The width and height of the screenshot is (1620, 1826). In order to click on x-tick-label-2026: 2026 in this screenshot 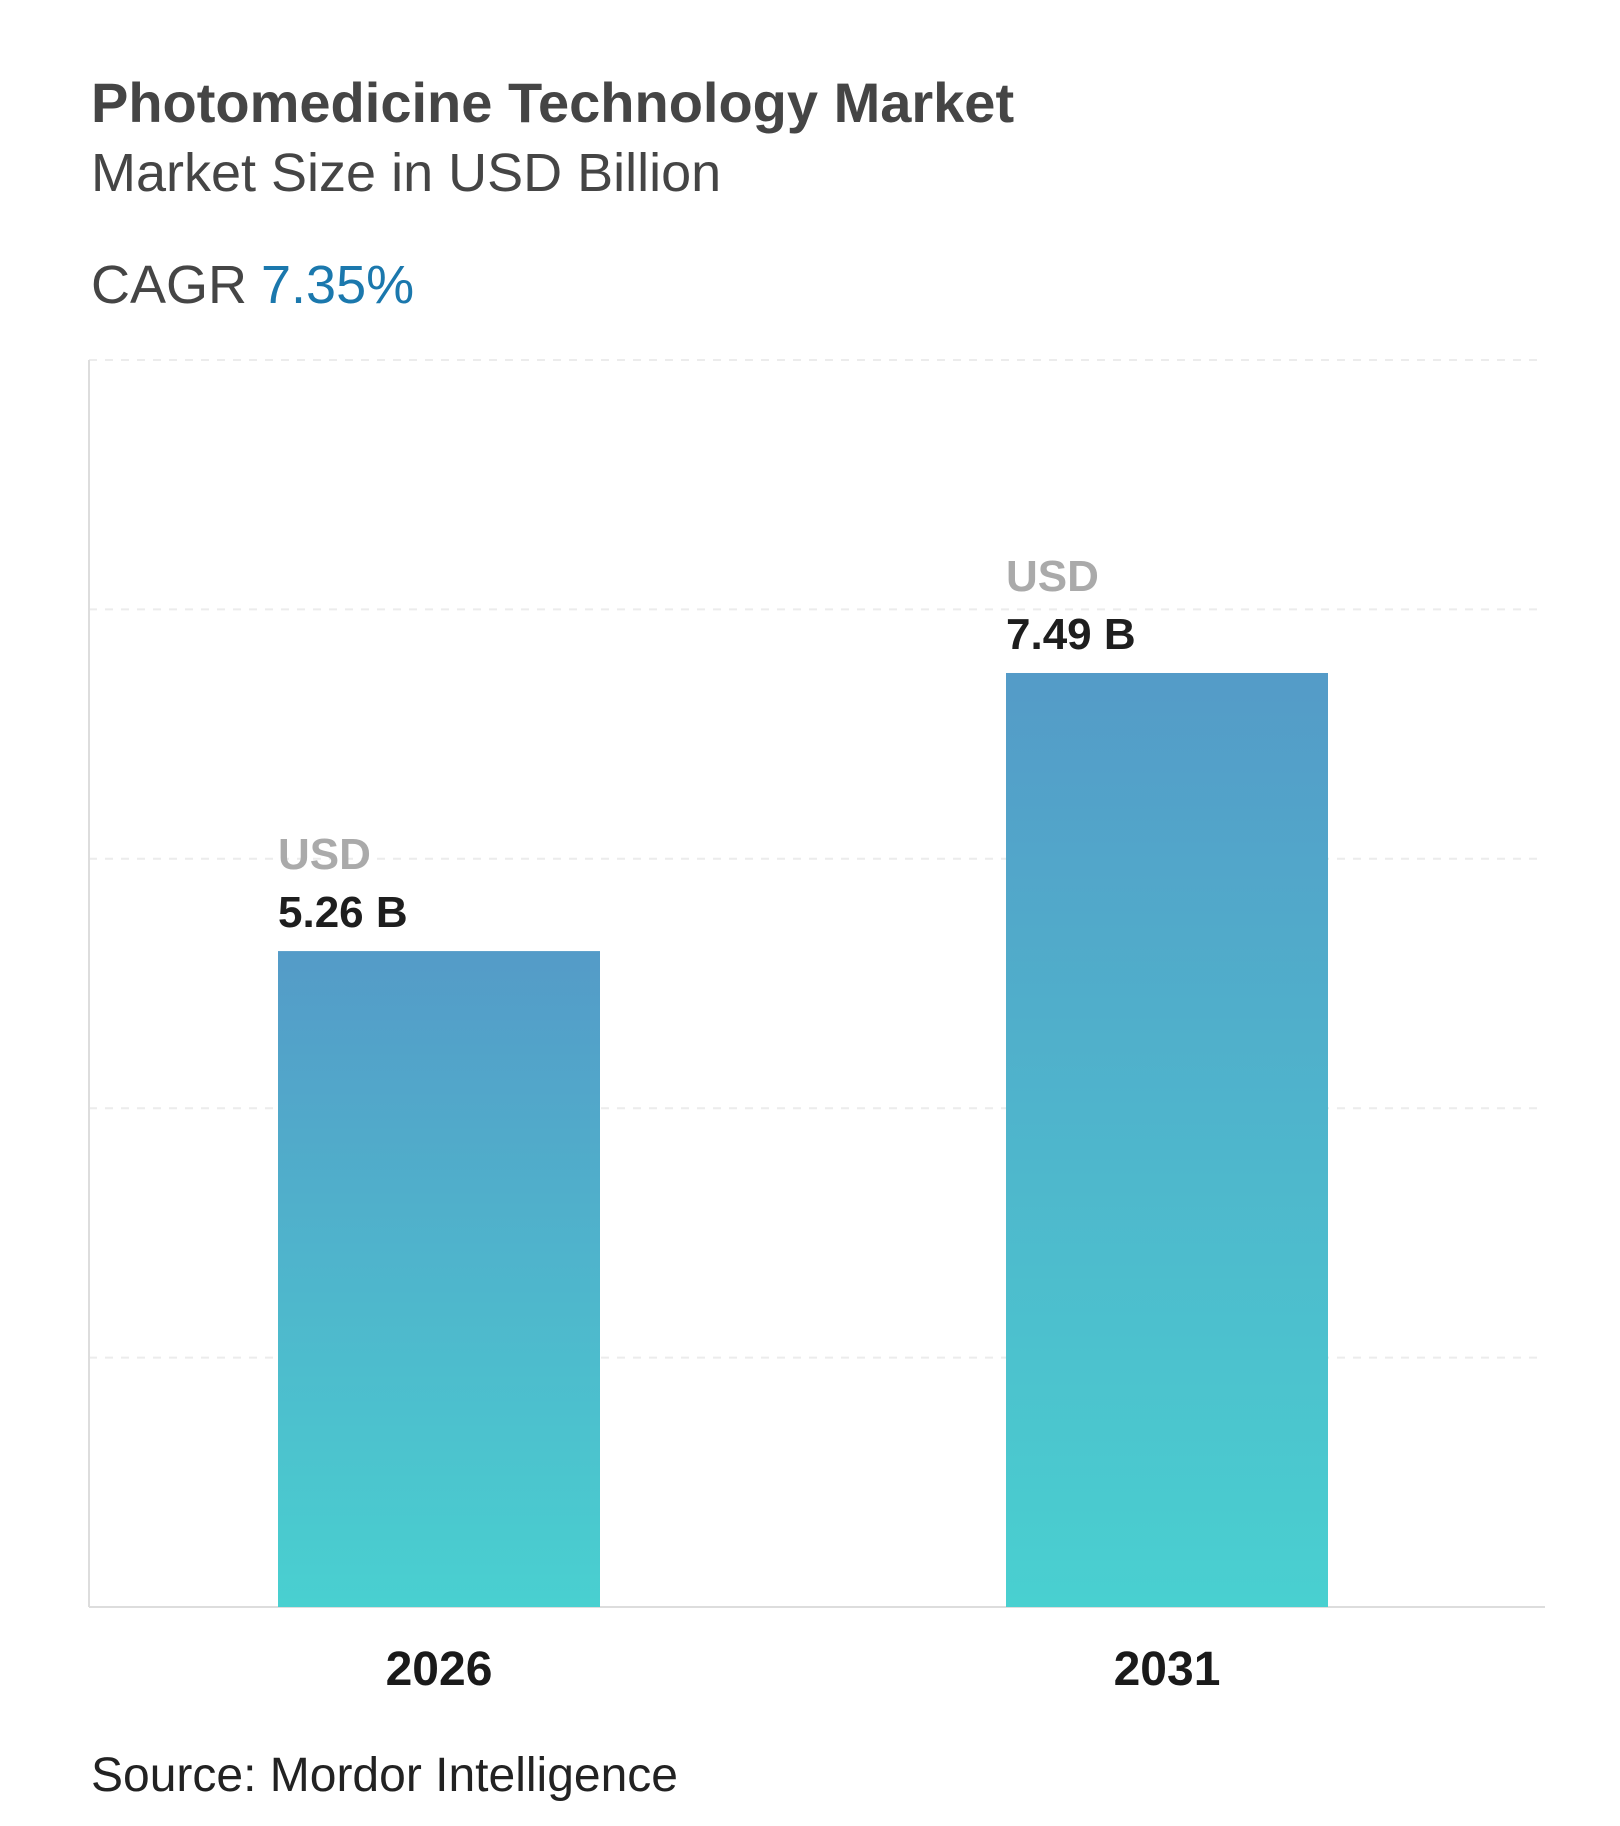, I will do `click(439, 1669)`.